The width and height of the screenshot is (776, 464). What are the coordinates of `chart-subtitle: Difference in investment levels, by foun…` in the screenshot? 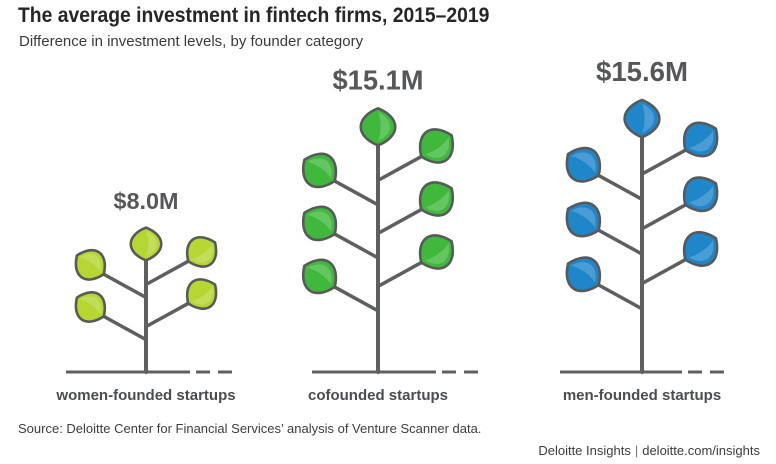 It's located at (191, 41).